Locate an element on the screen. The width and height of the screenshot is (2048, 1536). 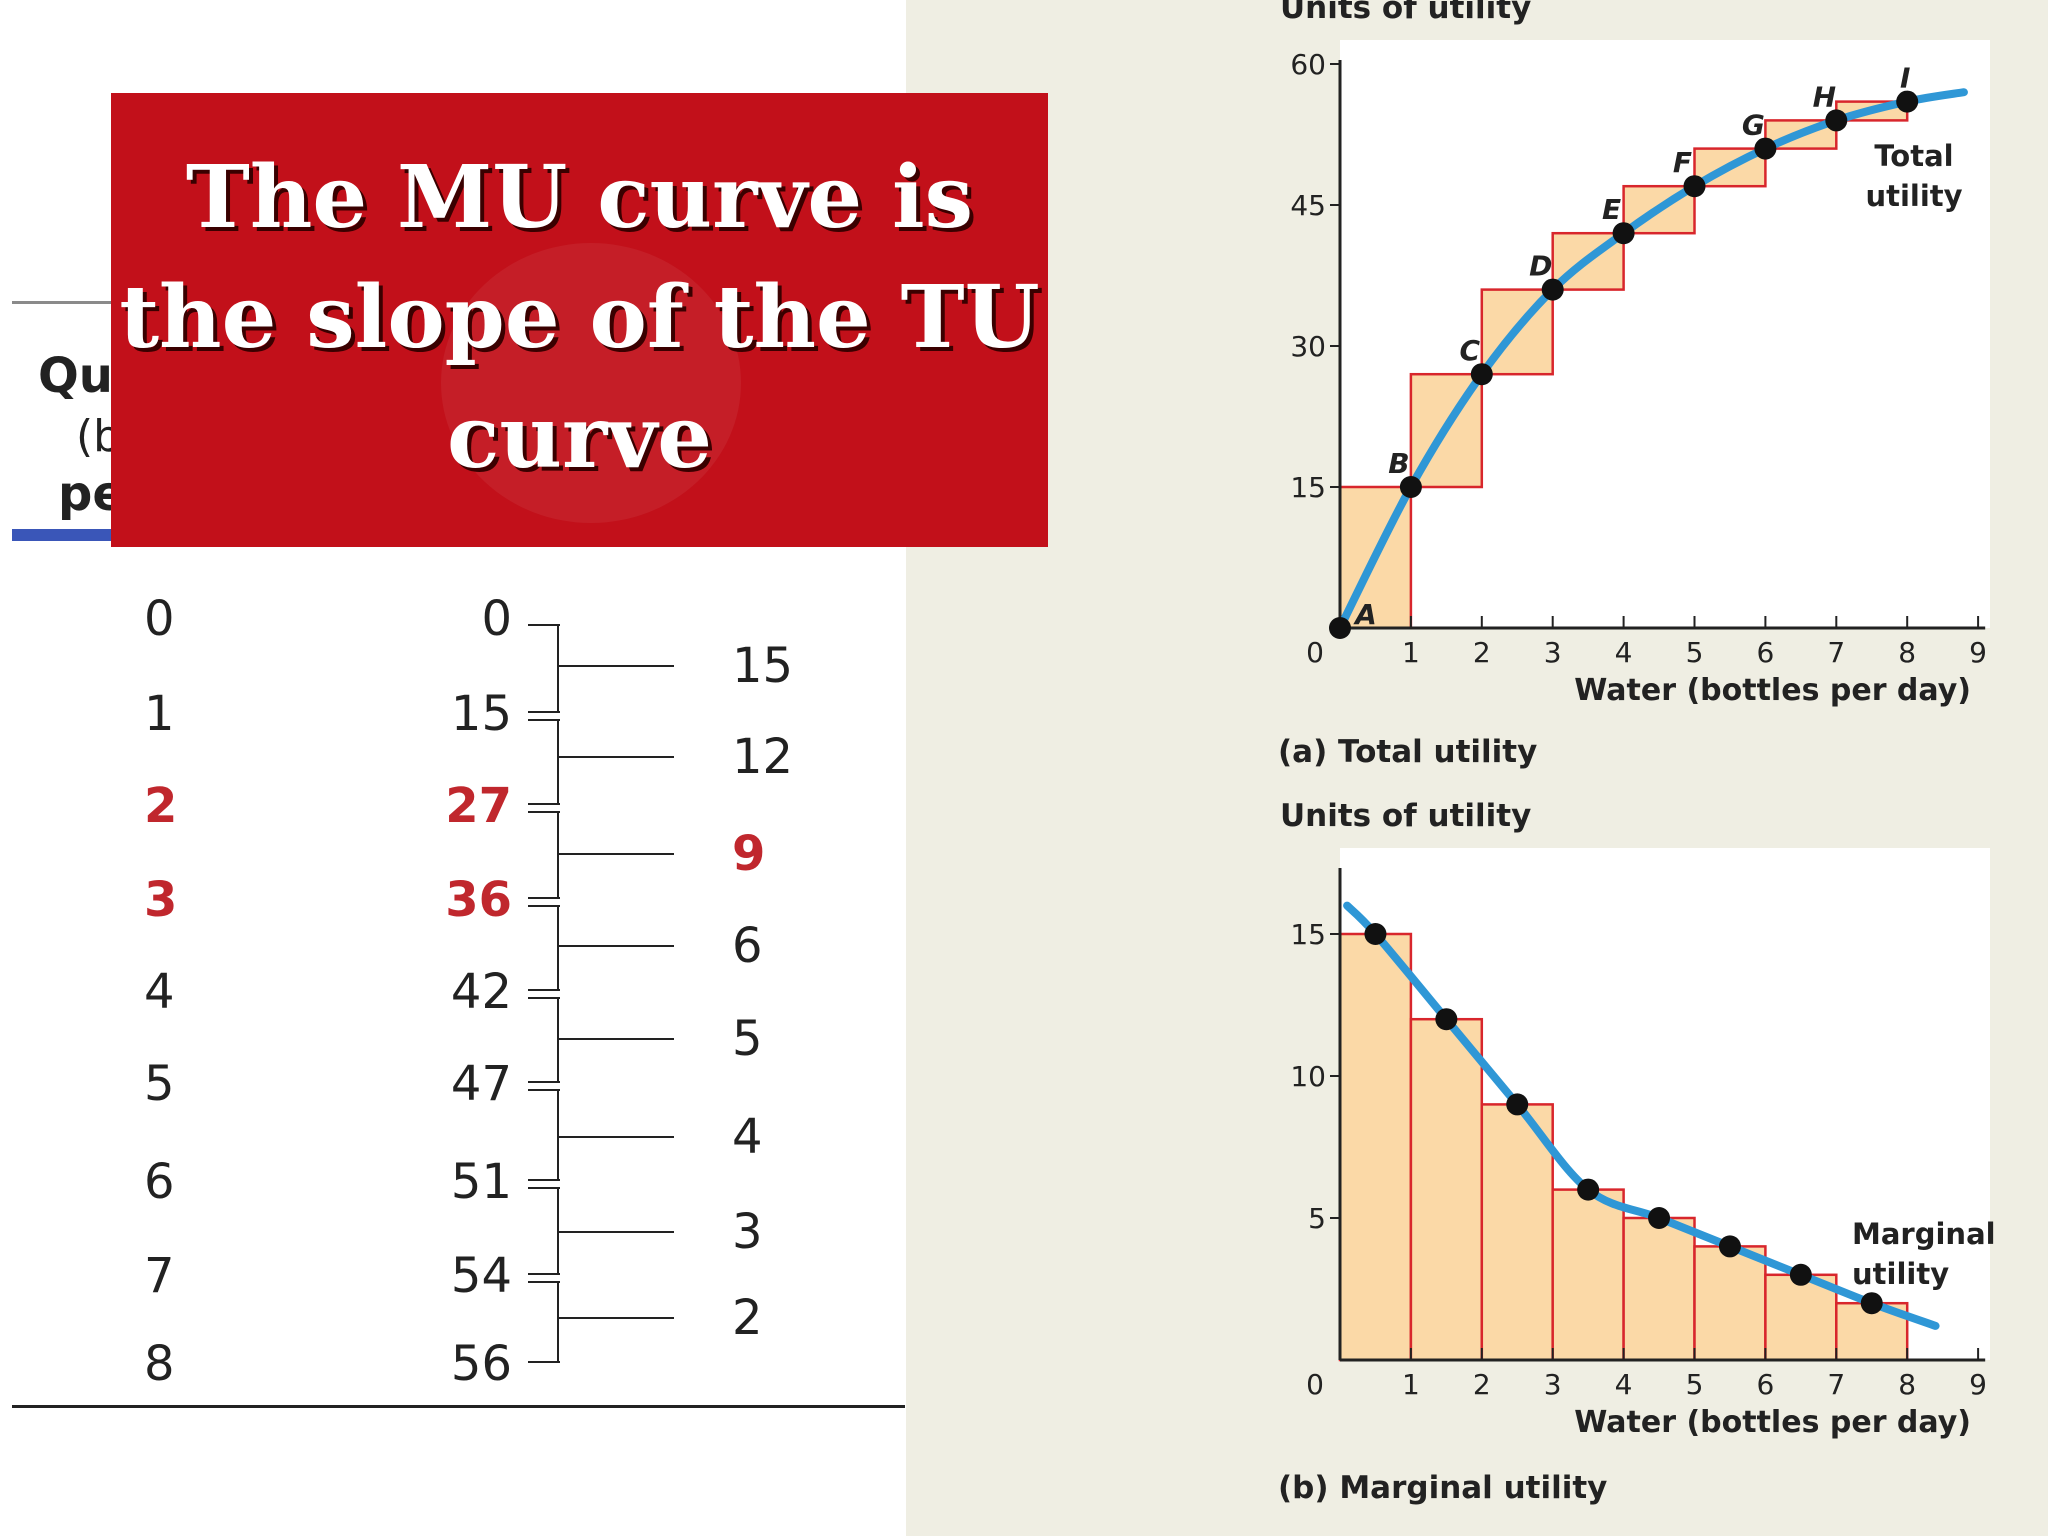
table-top-rule is located at coordinates (67, 302).